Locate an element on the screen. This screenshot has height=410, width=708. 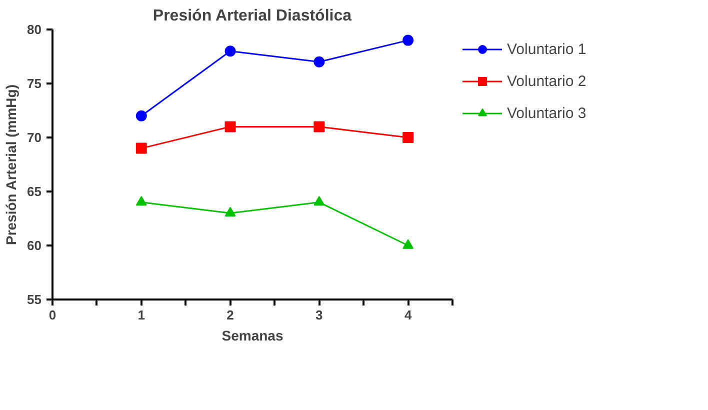
y-tick-label: 80 is located at coordinates (34, 29).